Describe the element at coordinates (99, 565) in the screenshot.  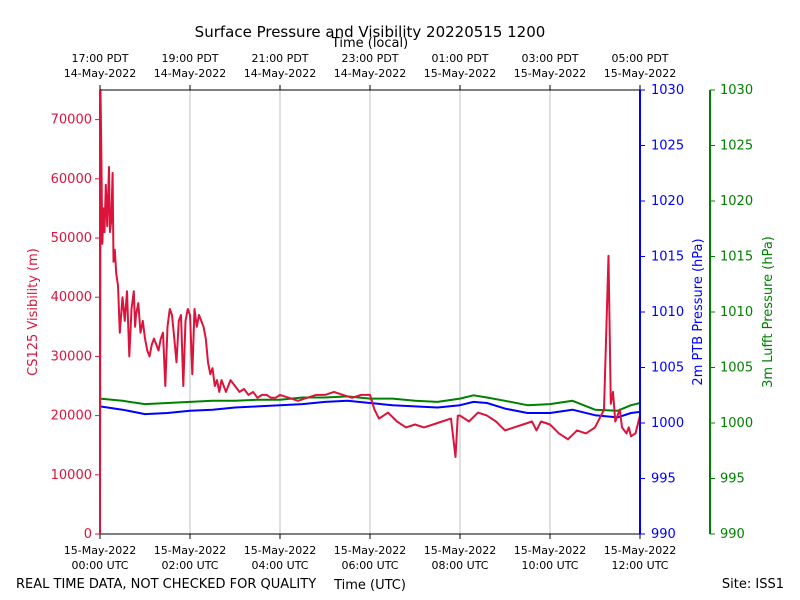
I see `bottom-tick-time: 00:00 UTC` at that location.